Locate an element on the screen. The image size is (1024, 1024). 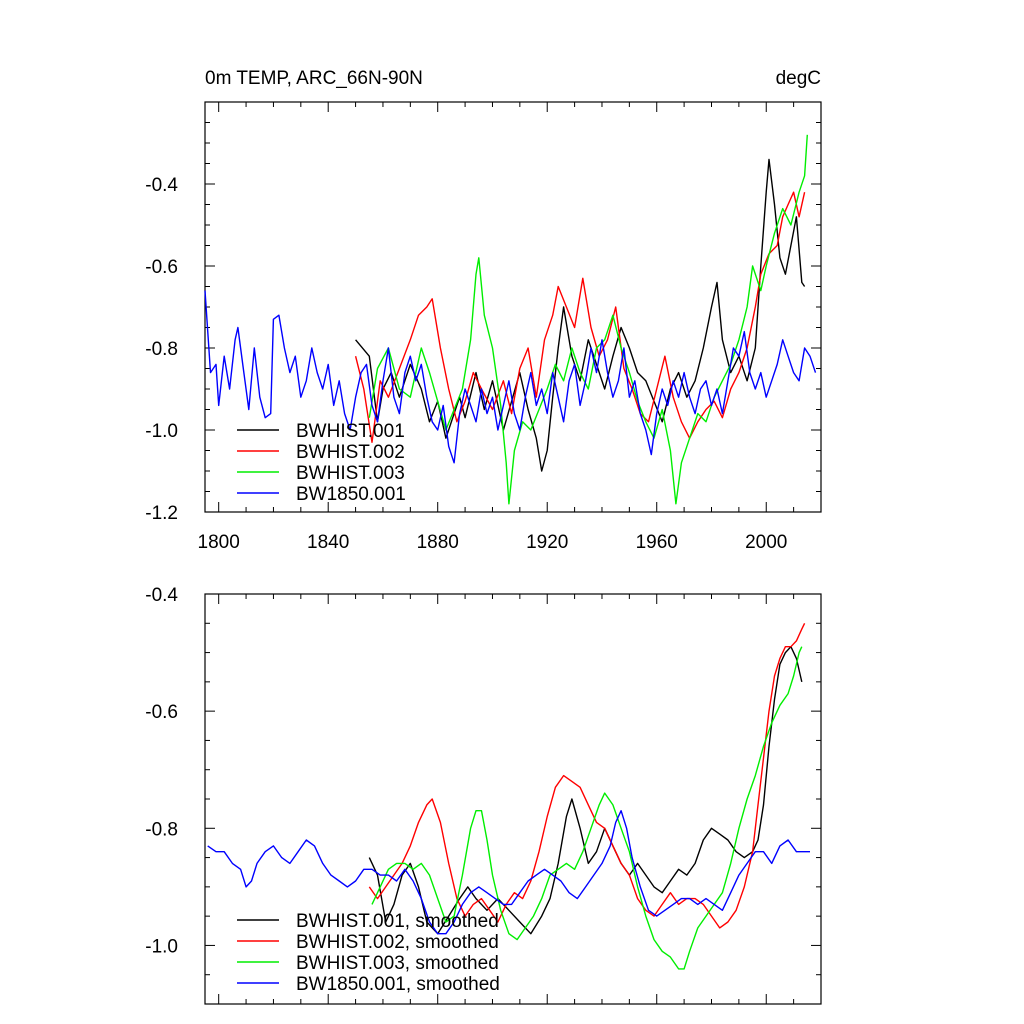
units-label: degC is located at coordinates (798, 78).